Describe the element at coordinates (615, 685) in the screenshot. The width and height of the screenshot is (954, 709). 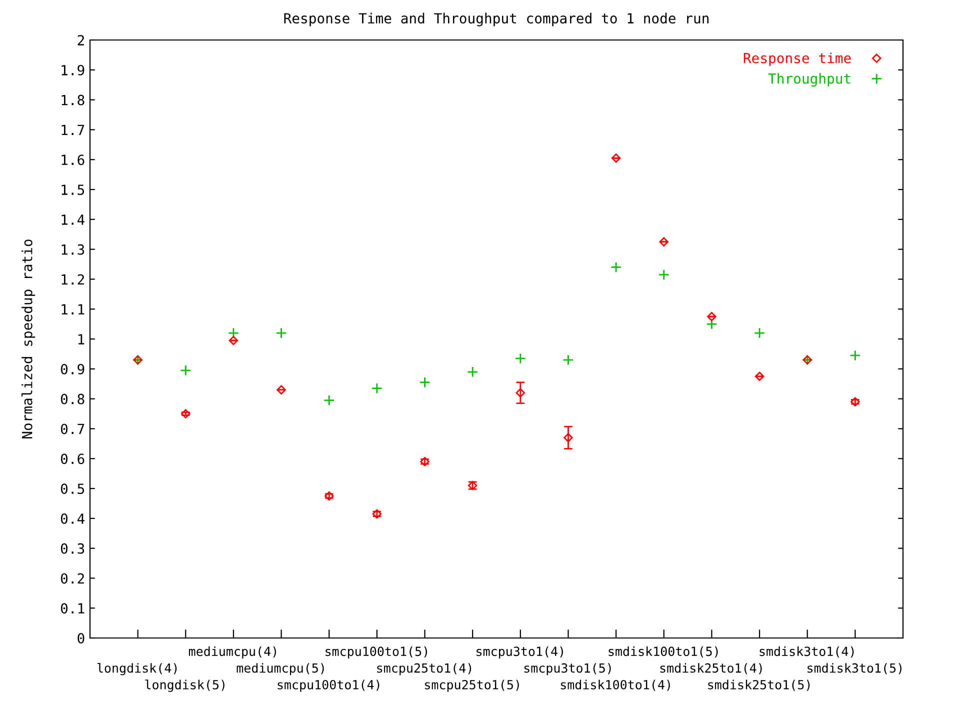
I see `x-tick-label: smdisk100to1(4)` at that location.